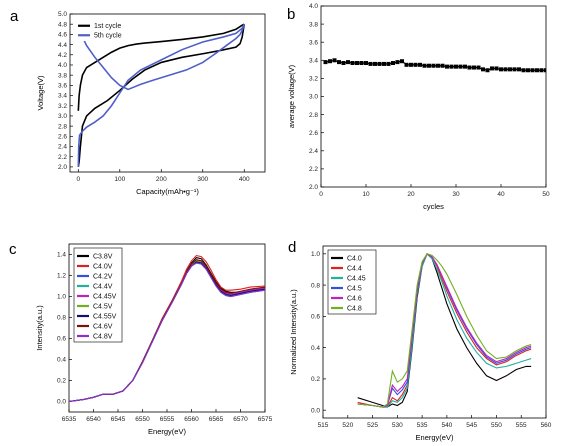 The width and height of the screenshot is (561, 446). Describe the element at coordinates (216, 419) in the screenshot. I see `x-tick-label: 6565` at that location.